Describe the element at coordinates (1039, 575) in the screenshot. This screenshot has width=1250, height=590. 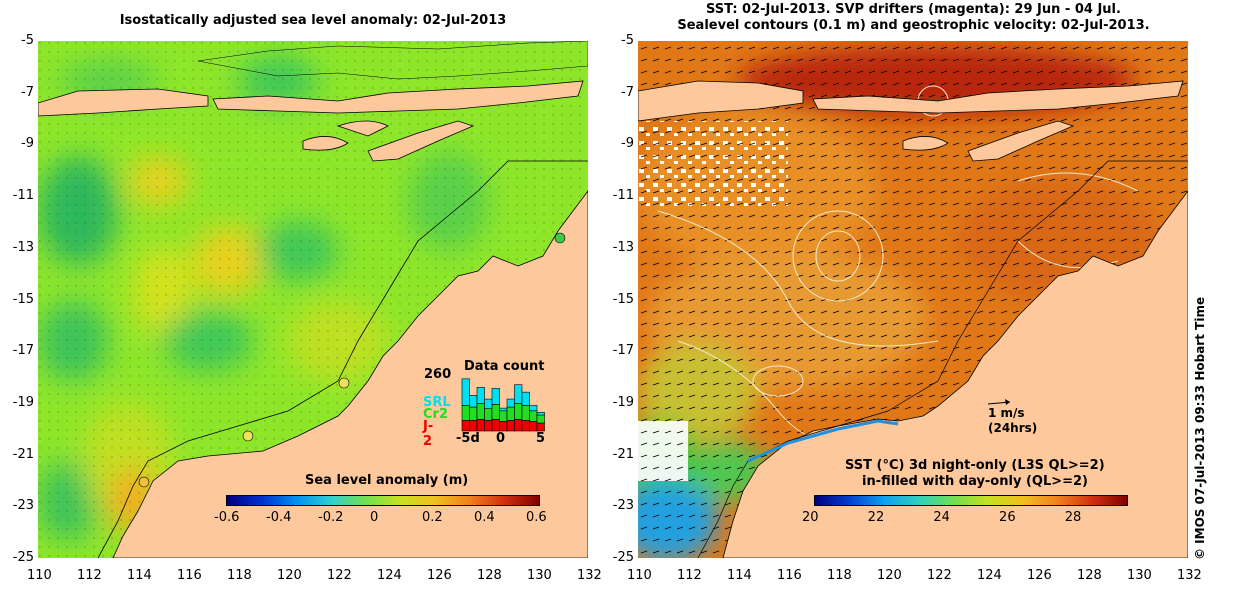
I see `lon-tick-label: 126` at that location.